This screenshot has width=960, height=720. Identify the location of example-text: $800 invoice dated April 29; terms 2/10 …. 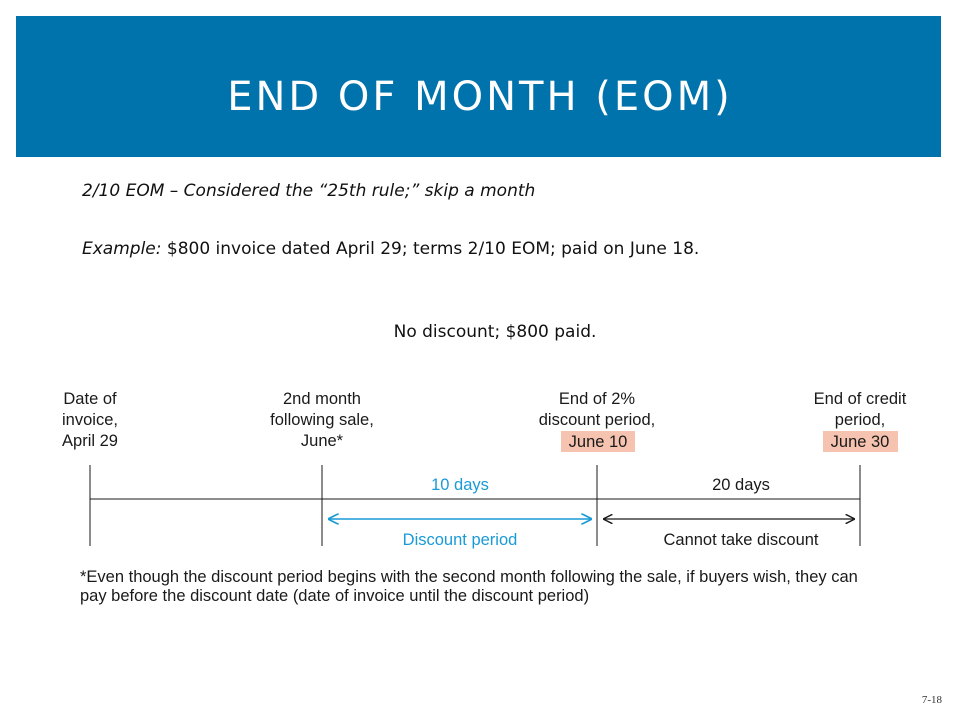
(430, 249).